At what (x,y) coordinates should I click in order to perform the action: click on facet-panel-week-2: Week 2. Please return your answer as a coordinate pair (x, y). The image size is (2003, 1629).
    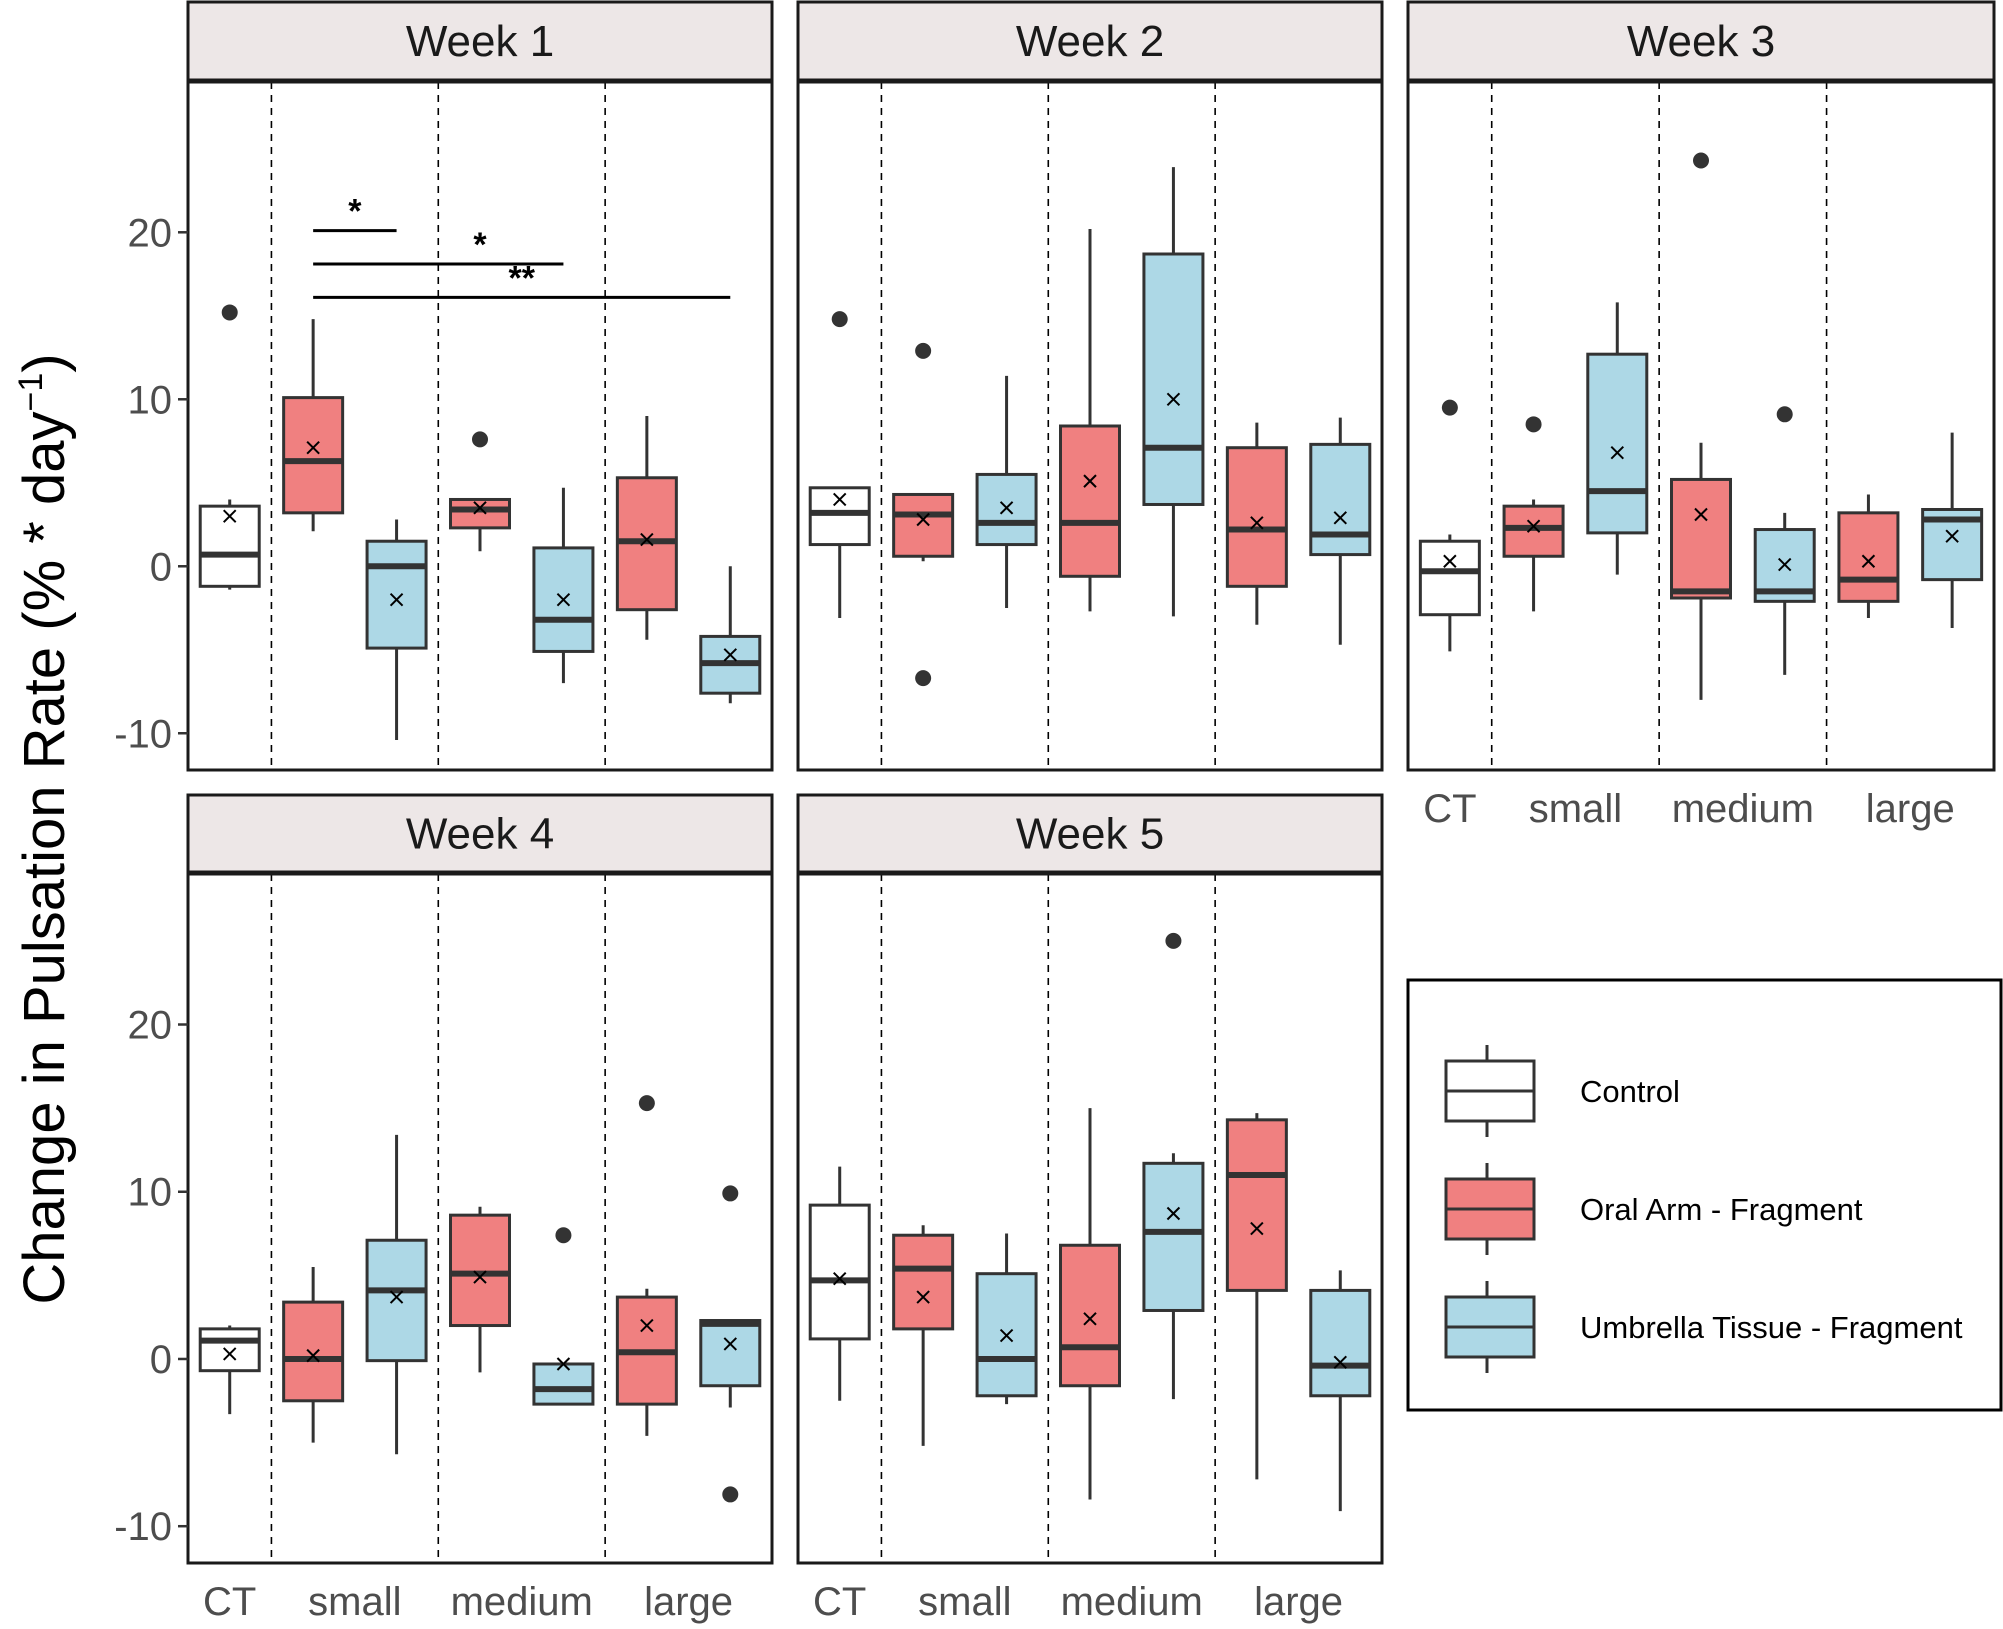
    Looking at the image, I should click on (1090, 386).